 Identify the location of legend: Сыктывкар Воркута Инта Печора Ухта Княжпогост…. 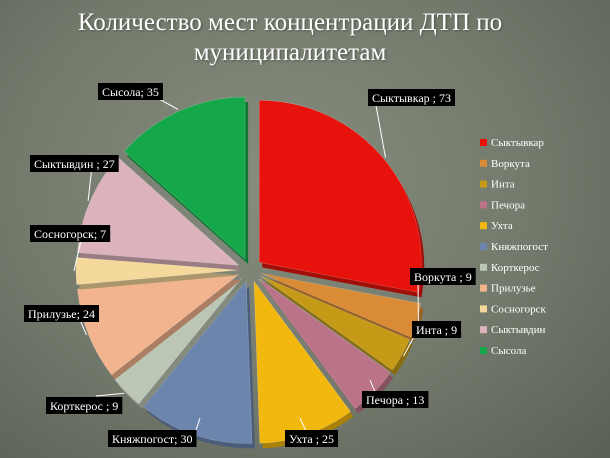
(514, 247).